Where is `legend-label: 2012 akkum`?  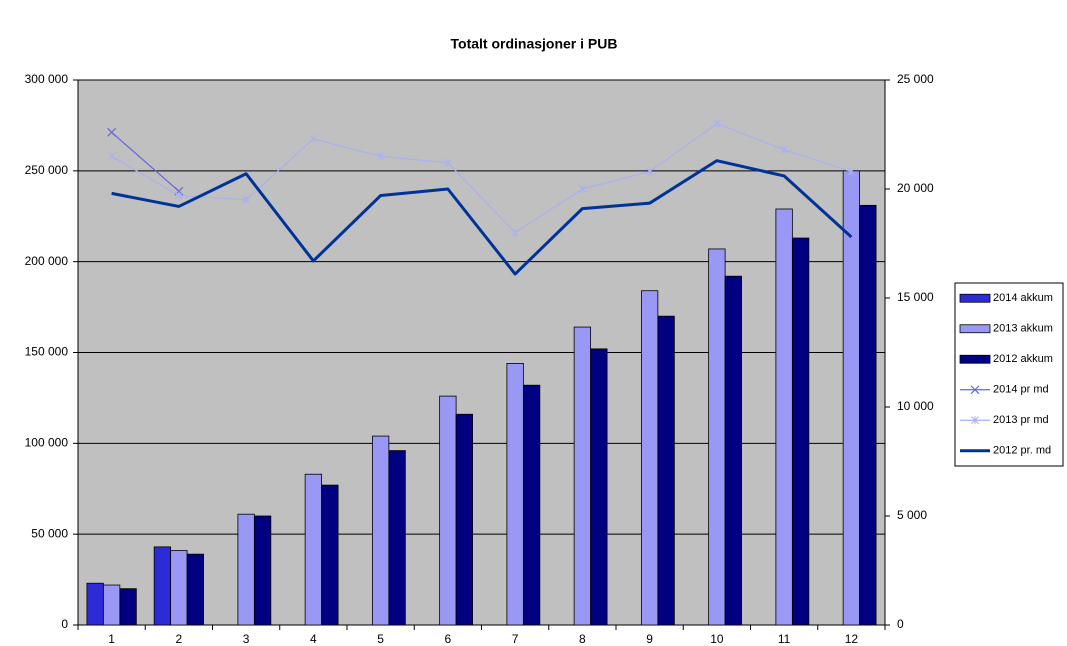
legend-label: 2012 akkum is located at coordinates (1023, 359).